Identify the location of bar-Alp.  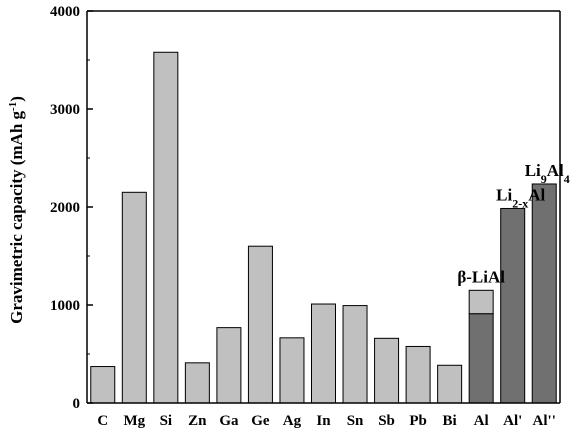
(513, 305).